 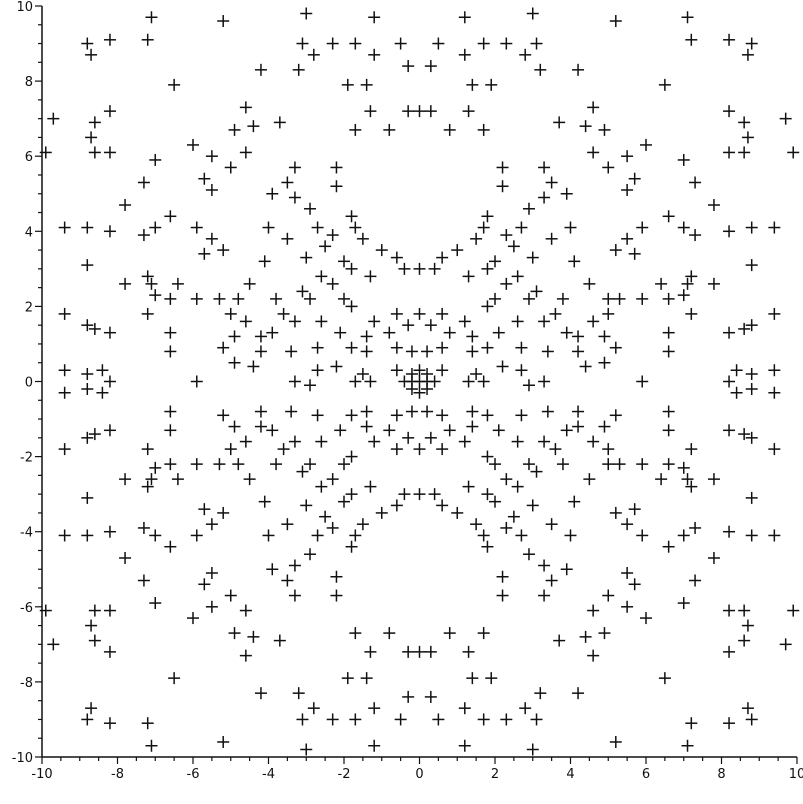 What do you see at coordinates (796, 774) in the screenshot?
I see `x-tick-label: 10` at bounding box center [796, 774].